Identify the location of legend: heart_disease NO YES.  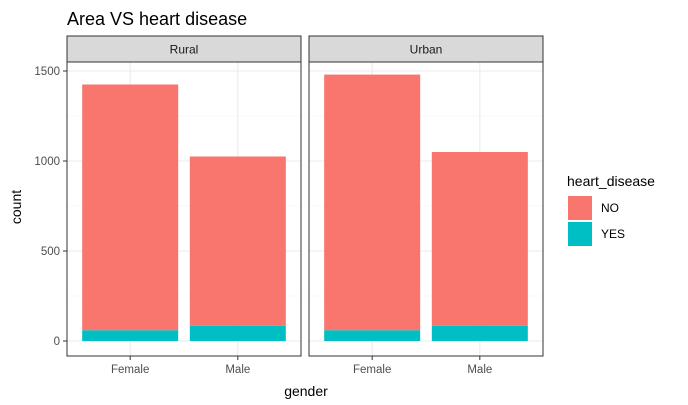
(611, 209).